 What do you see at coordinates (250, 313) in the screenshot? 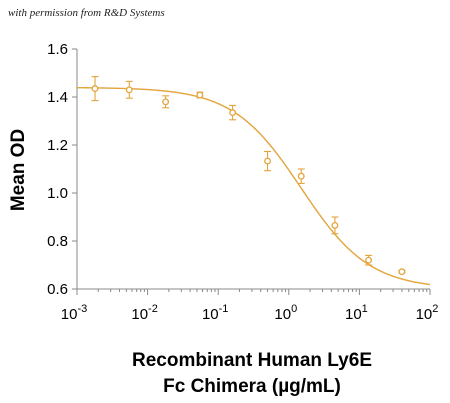
I see `x-tick-labels: 10⁻³ 10⁻² 10⁻¹ 10⁰ 10¹ 10²` at bounding box center [250, 313].